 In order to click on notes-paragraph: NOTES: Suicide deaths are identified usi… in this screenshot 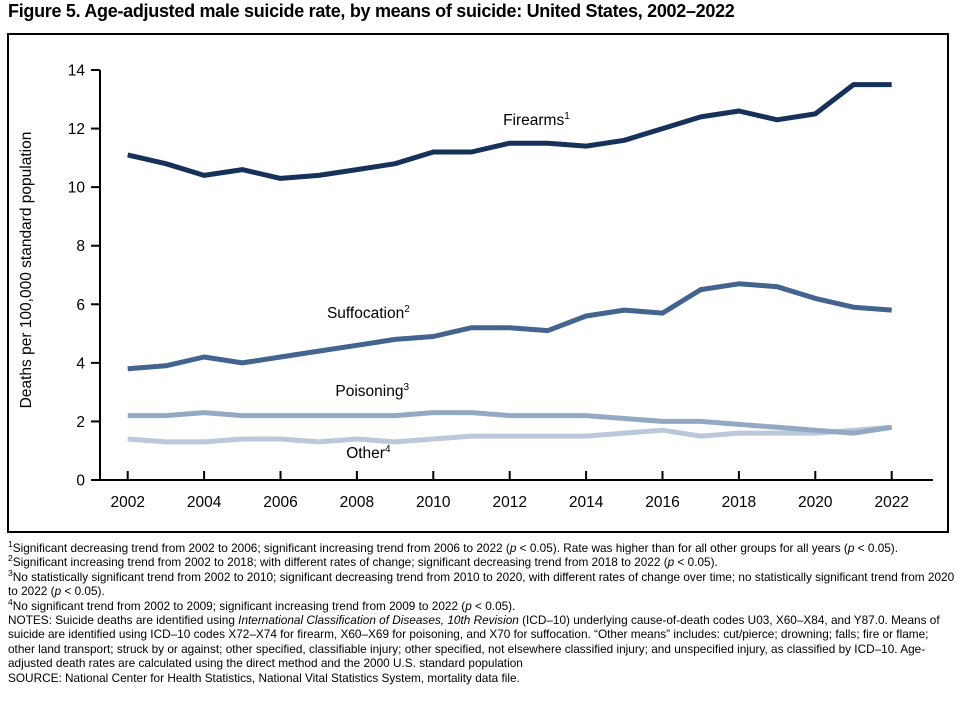, I will do `click(482, 642)`.